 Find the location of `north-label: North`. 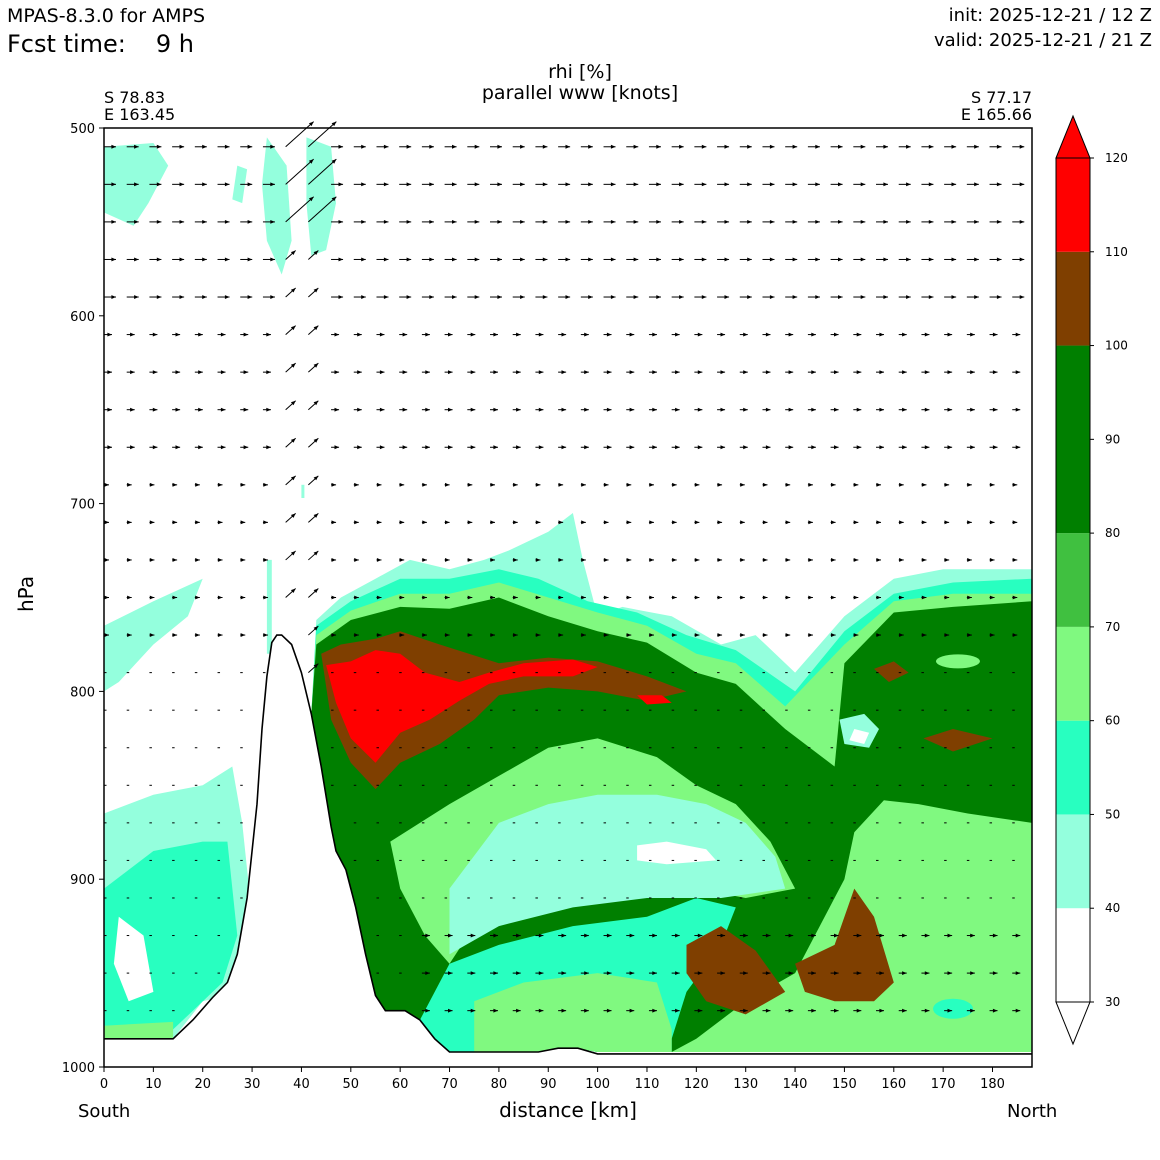

north-label: North is located at coordinates (1032, 1111).